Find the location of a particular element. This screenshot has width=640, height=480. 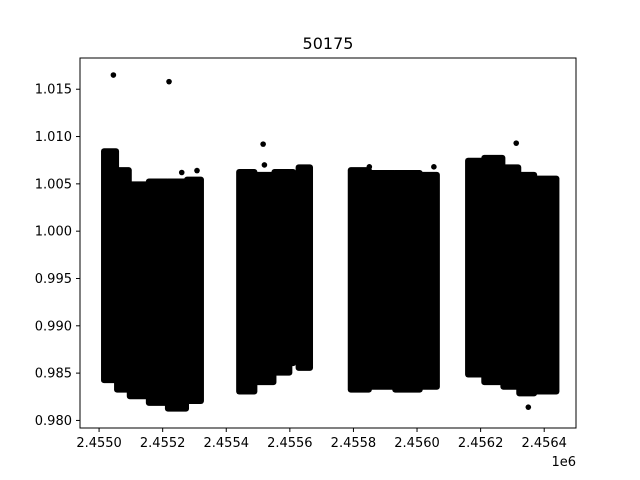

y-tick-label-5: 1.005 is located at coordinates (53, 184).